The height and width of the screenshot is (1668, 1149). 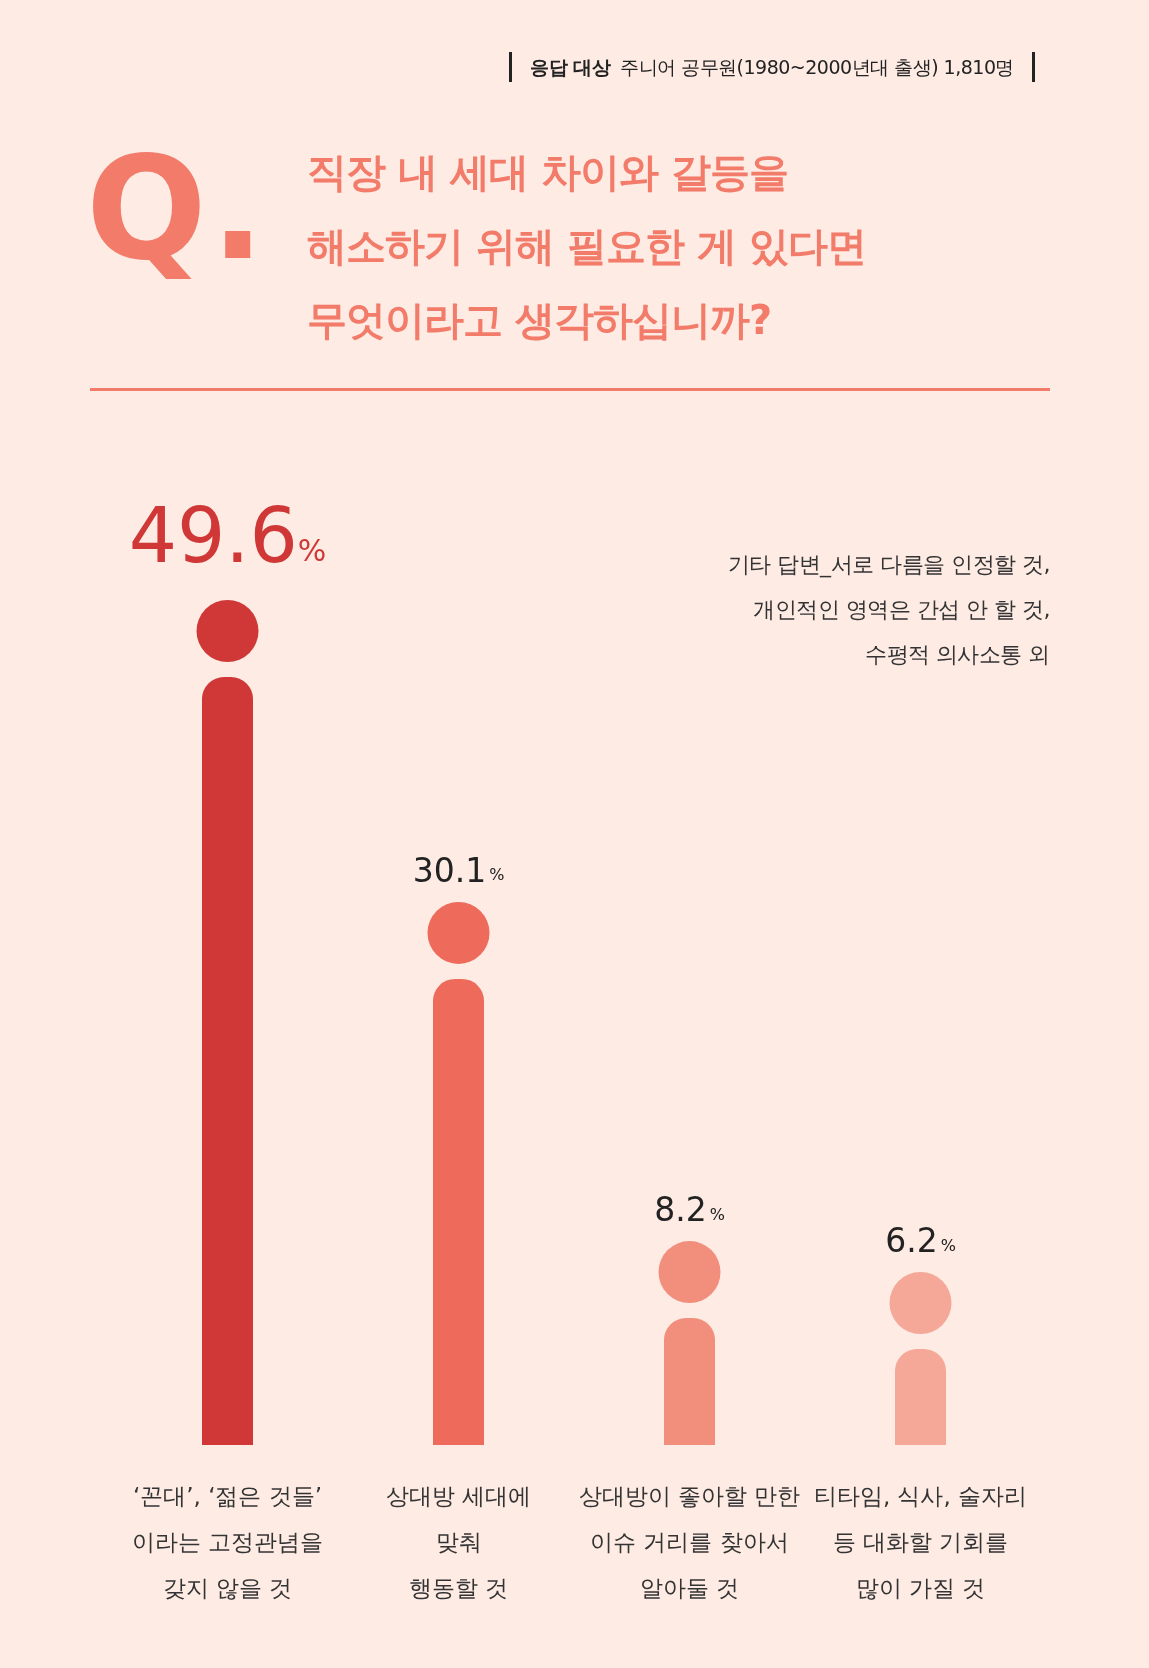 What do you see at coordinates (689, 1210) in the screenshot?
I see `data-label: 8.2%` at bounding box center [689, 1210].